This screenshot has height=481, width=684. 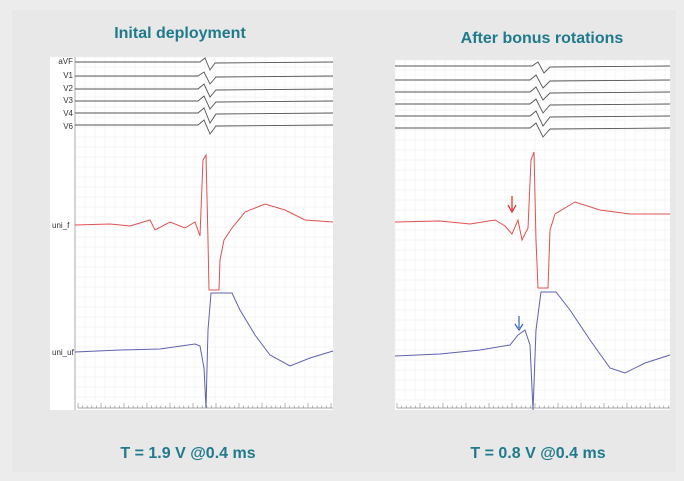 What do you see at coordinates (68, 88) in the screenshot?
I see `lead-label: V2` at bounding box center [68, 88].